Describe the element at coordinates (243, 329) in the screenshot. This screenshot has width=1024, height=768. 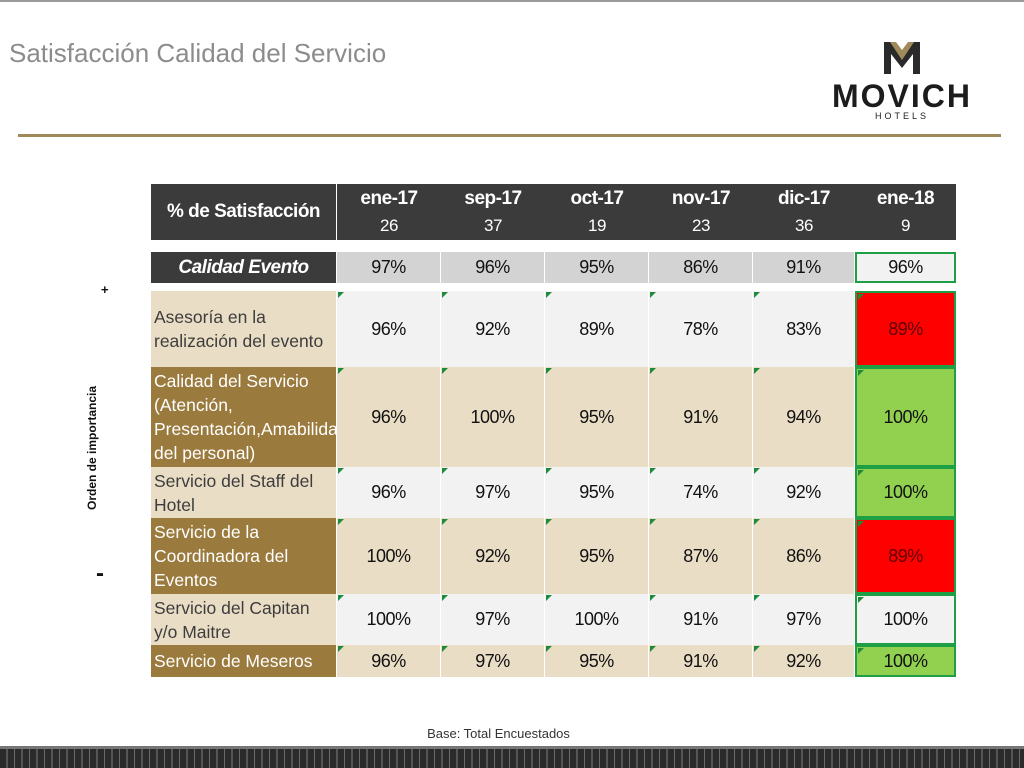
I see `row-label: Asesoría en la realización del evento` at that location.